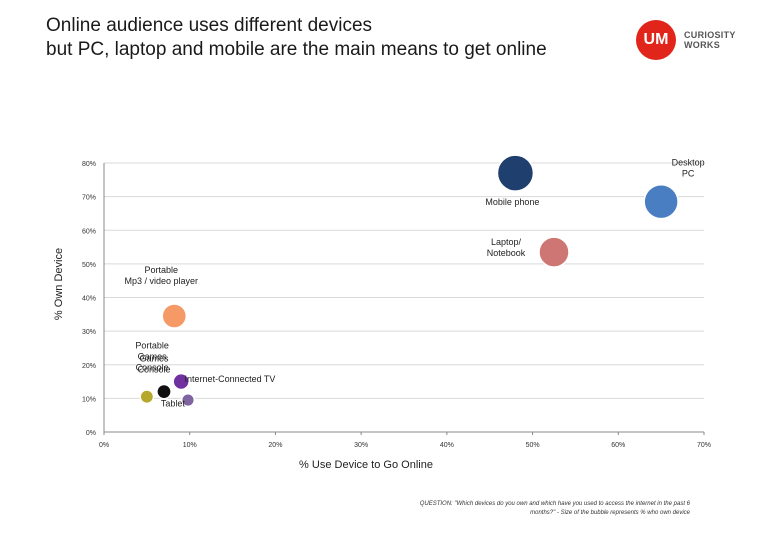 The image size is (780, 540). Describe the element at coordinates (702, 45) in the screenshot. I see `logo-brand-line-2: WORKS` at that location.